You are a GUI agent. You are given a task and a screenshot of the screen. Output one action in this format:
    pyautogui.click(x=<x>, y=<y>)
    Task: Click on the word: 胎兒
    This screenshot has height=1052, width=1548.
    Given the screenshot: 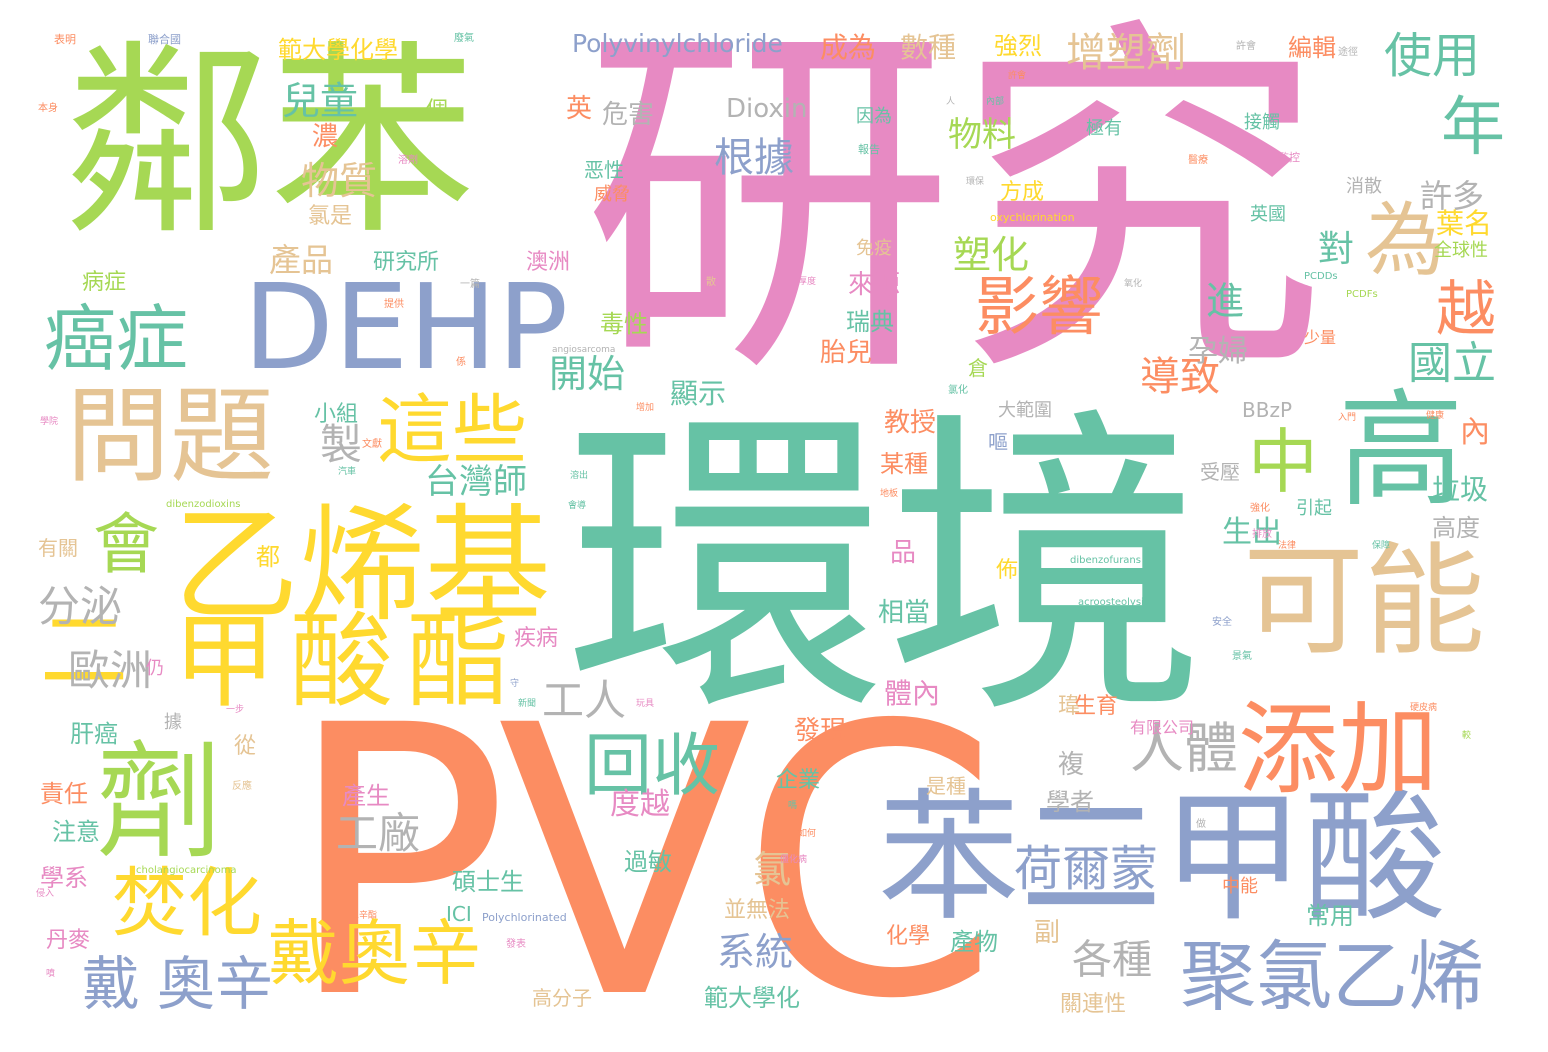 What is the action you would take?
    pyautogui.click(x=846, y=353)
    